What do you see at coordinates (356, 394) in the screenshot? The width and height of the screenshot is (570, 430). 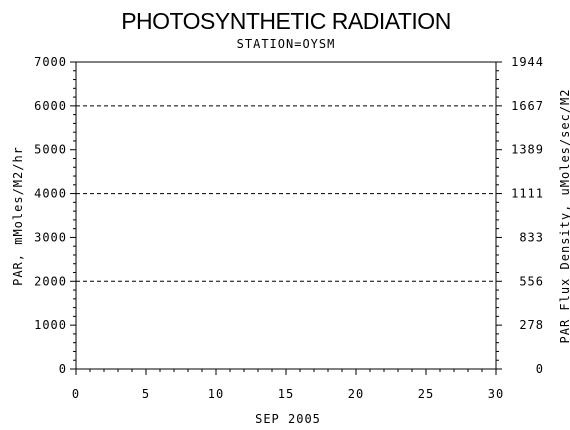 I see `x-tick-label: 20` at bounding box center [356, 394].